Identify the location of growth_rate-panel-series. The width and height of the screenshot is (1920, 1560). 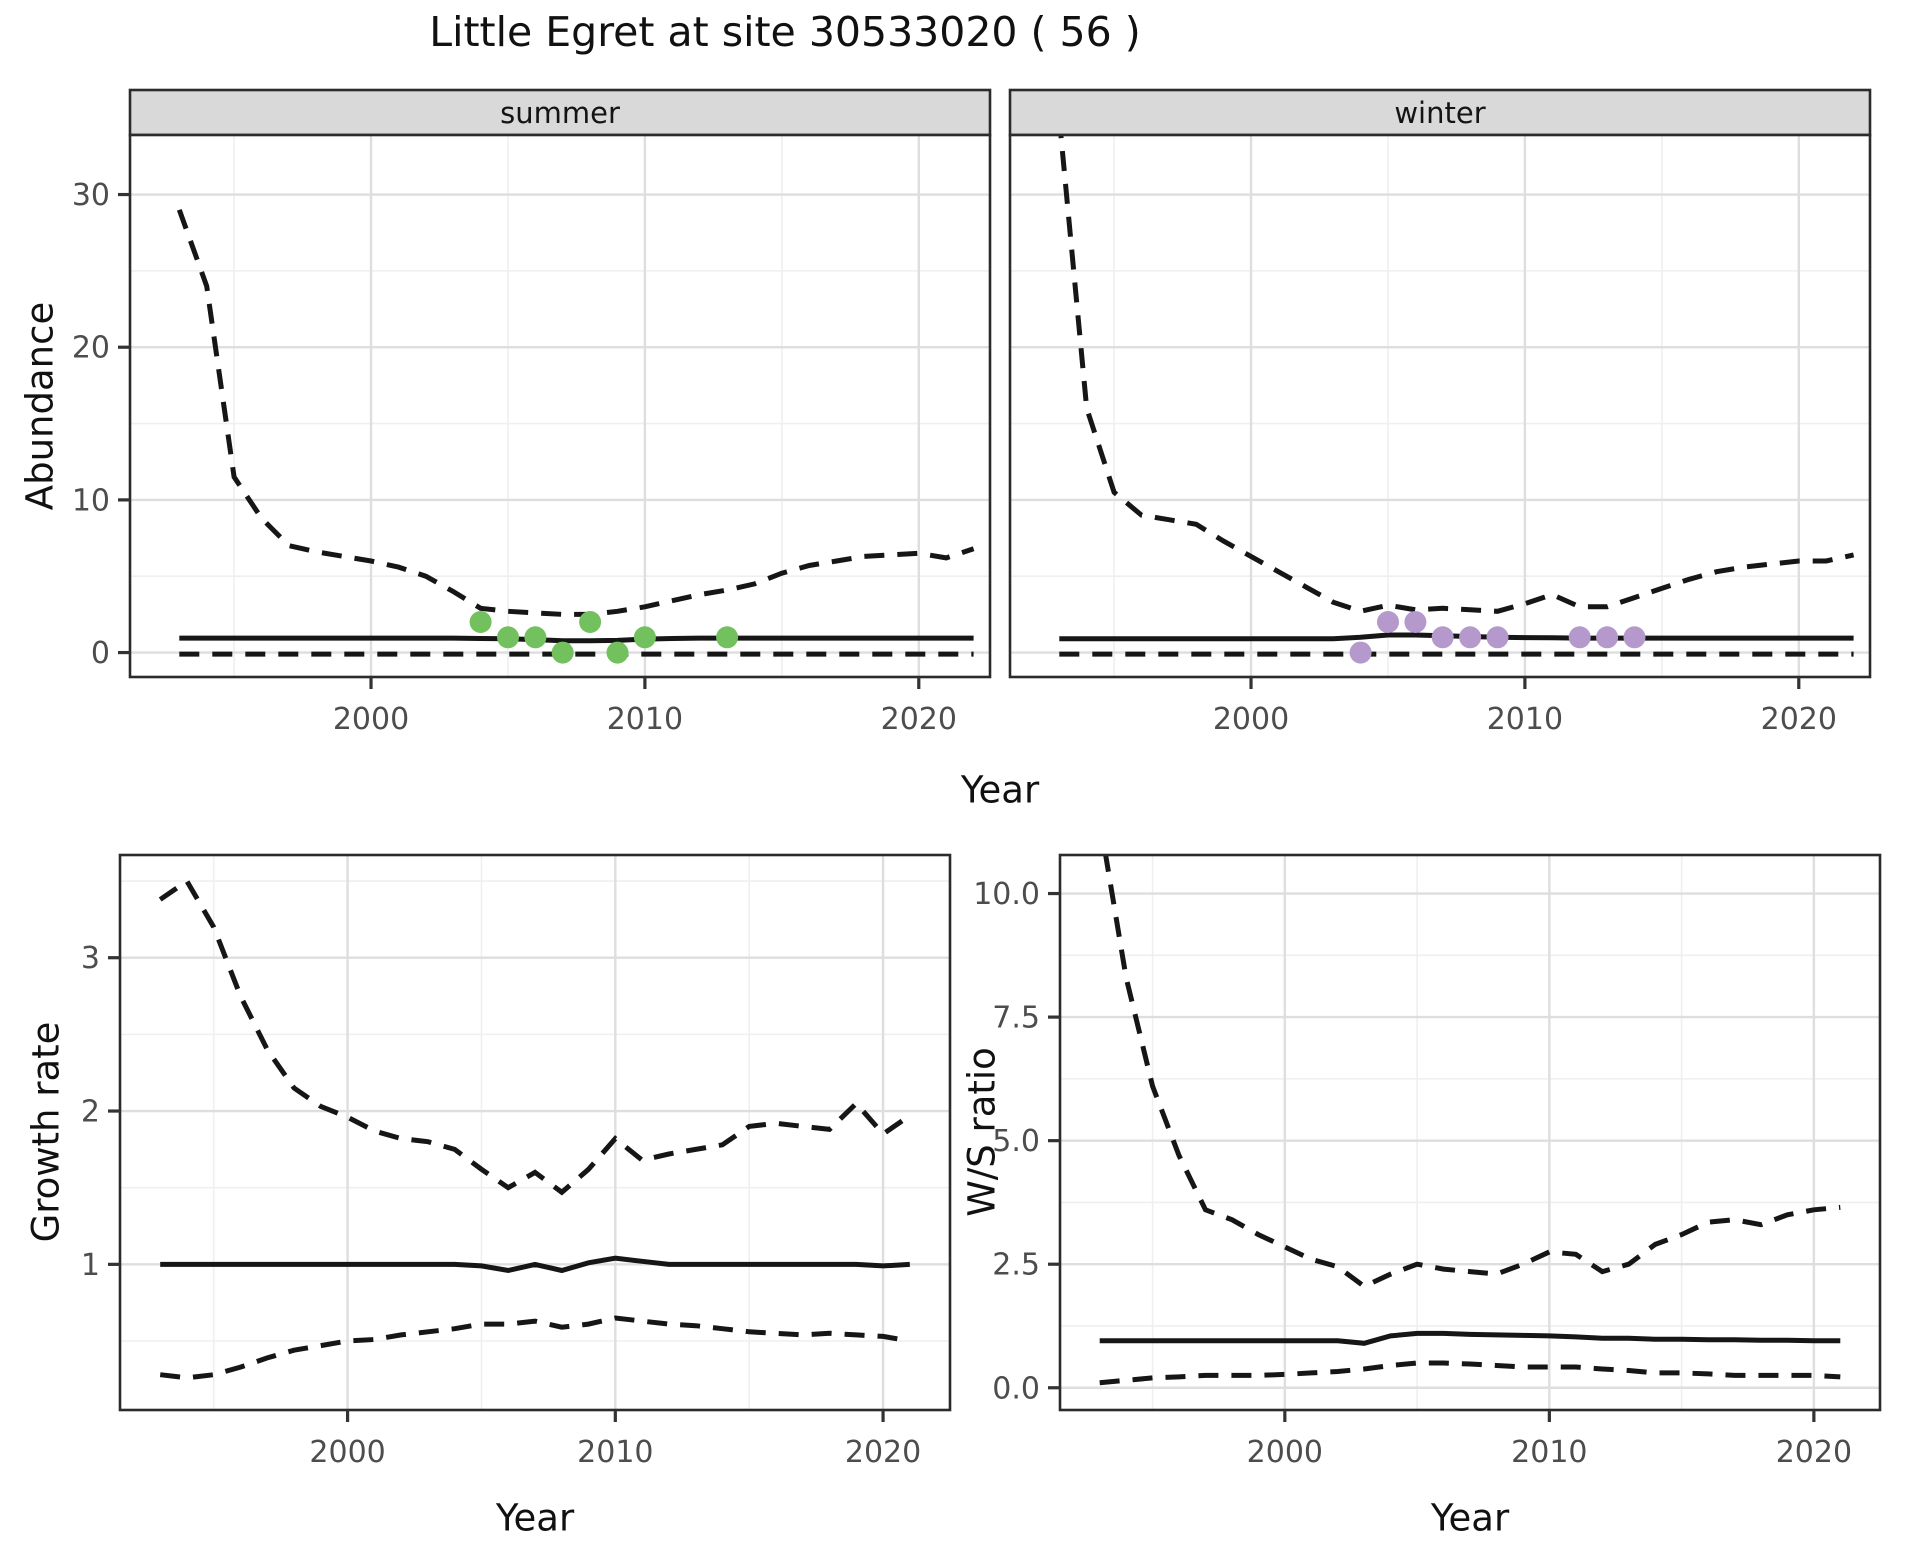
(535, 1129).